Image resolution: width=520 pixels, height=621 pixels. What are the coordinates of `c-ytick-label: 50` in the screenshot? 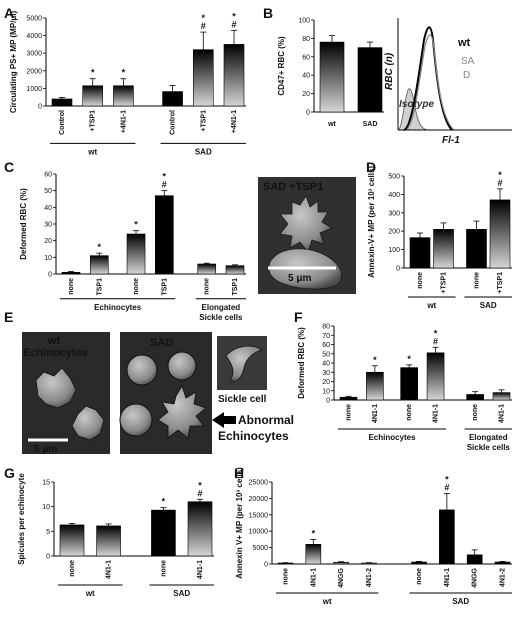 It's located at (48, 191).